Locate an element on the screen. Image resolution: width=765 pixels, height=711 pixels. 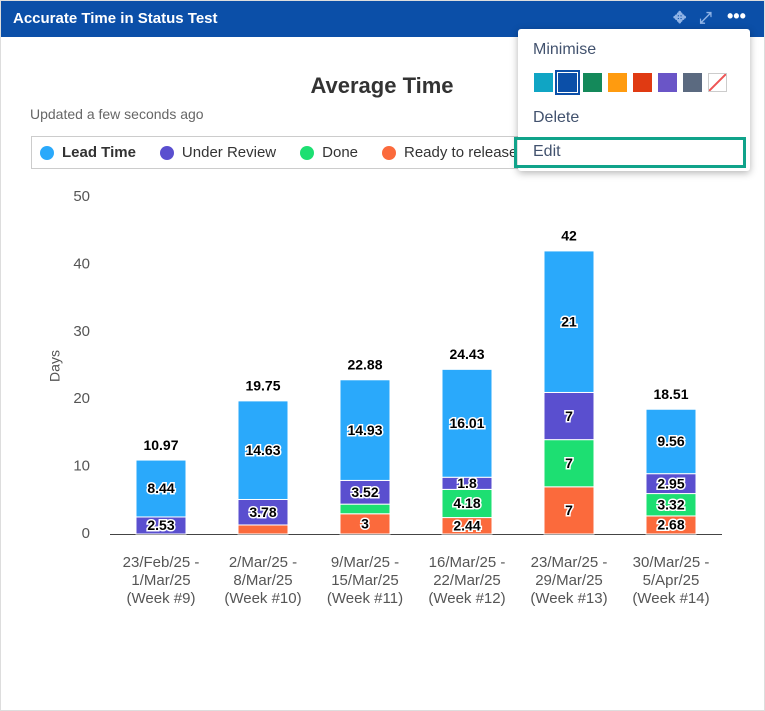
y-tick-label: 40 is located at coordinates (81, 263).